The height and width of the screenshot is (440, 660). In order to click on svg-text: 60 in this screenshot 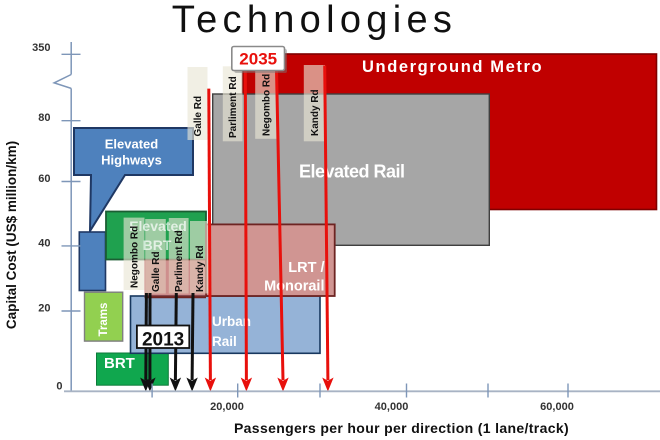, I will do `click(44, 179)`.